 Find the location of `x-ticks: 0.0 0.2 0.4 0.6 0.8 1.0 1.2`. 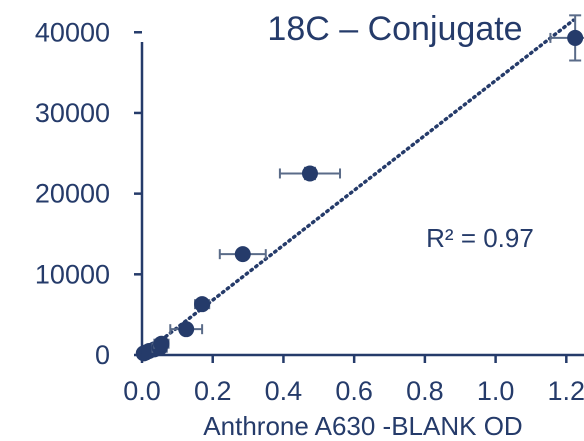

x-ticks: 0.0 0.2 0.4 0.6 0.8 1.0 1.2 is located at coordinates (353, 380).